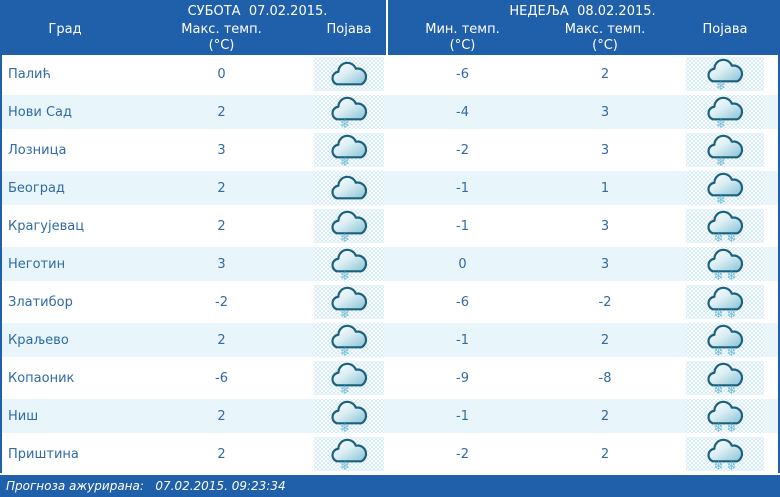 The height and width of the screenshot is (497, 780). Describe the element at coordinates (779, 264) in the screenshot. I see `table-right-border` at that location.